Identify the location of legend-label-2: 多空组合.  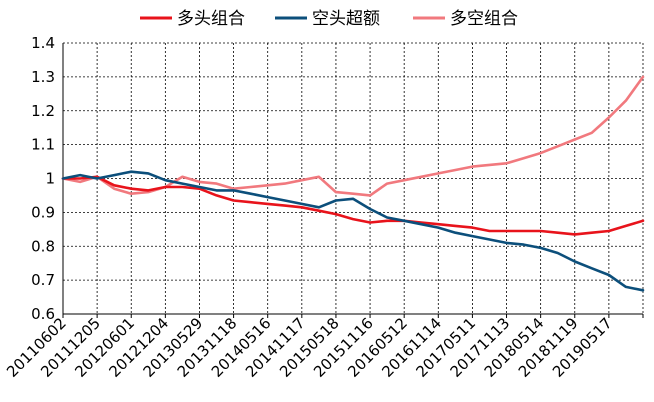
(484, 19).